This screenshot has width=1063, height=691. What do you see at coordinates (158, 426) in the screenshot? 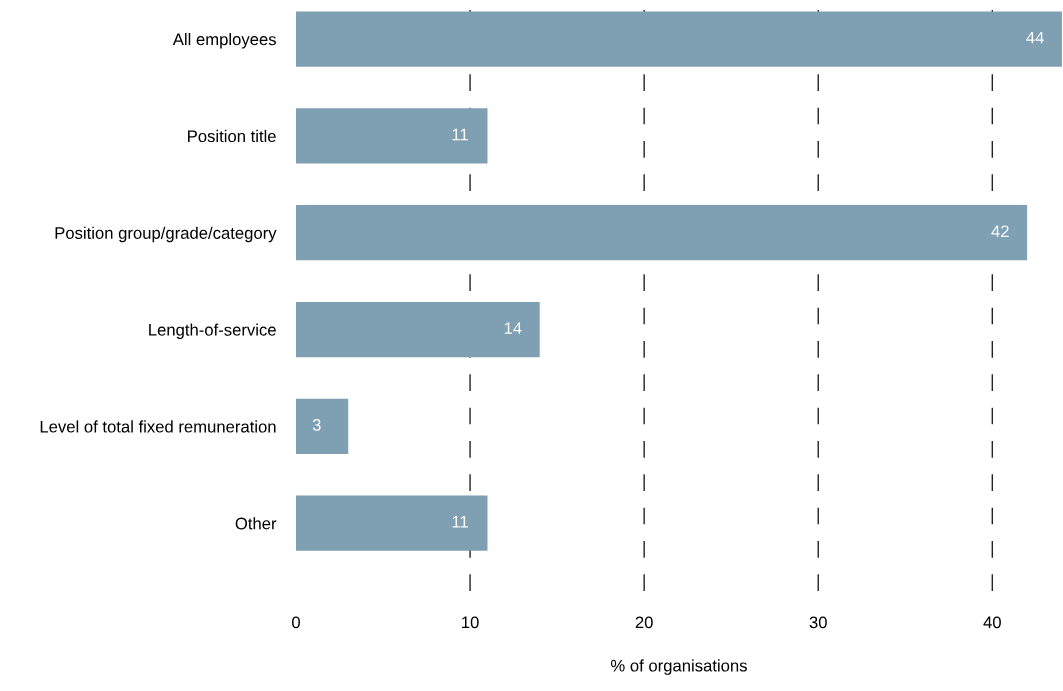
I see `y-tick-label: Level of total fixed remuneration` at bounding box center [158, 426].